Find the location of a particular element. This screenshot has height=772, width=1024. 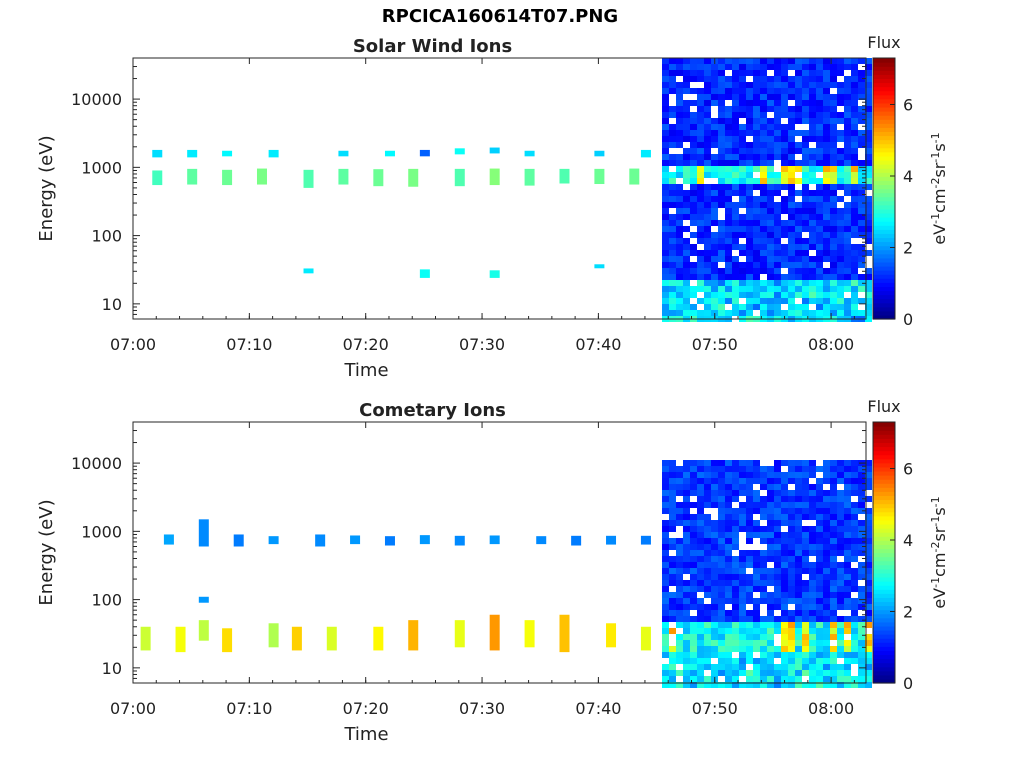

colorbar-title: Flux is located at coordinates (883, 406).